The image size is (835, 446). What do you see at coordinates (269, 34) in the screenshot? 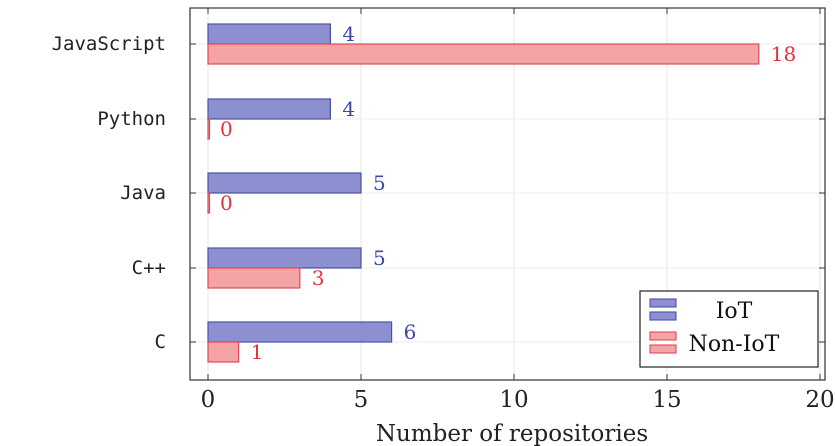
I see `bar-javascript-iot` at bounding box center [269, 34].